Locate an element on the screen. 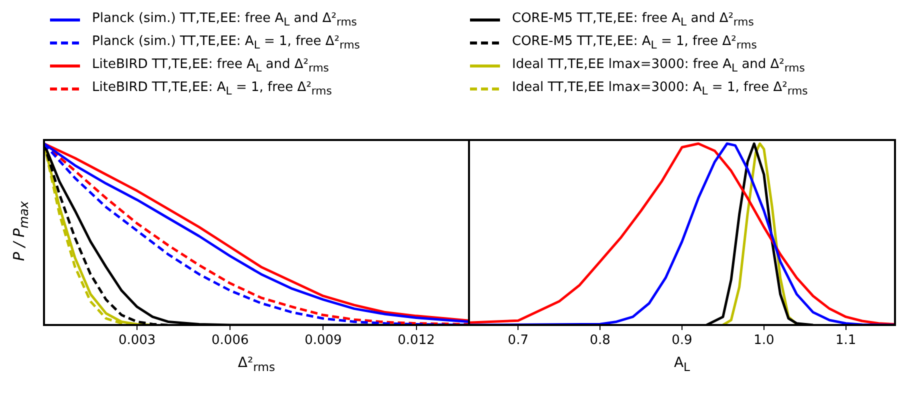 Image resolution: width=910 pixels, height=393 pixels. legend-label: Planck (sim.) TT,TE,EE: A$_{L}$ = 1, free Δ²$_{rms}$ is located at coordinates (226, 43).